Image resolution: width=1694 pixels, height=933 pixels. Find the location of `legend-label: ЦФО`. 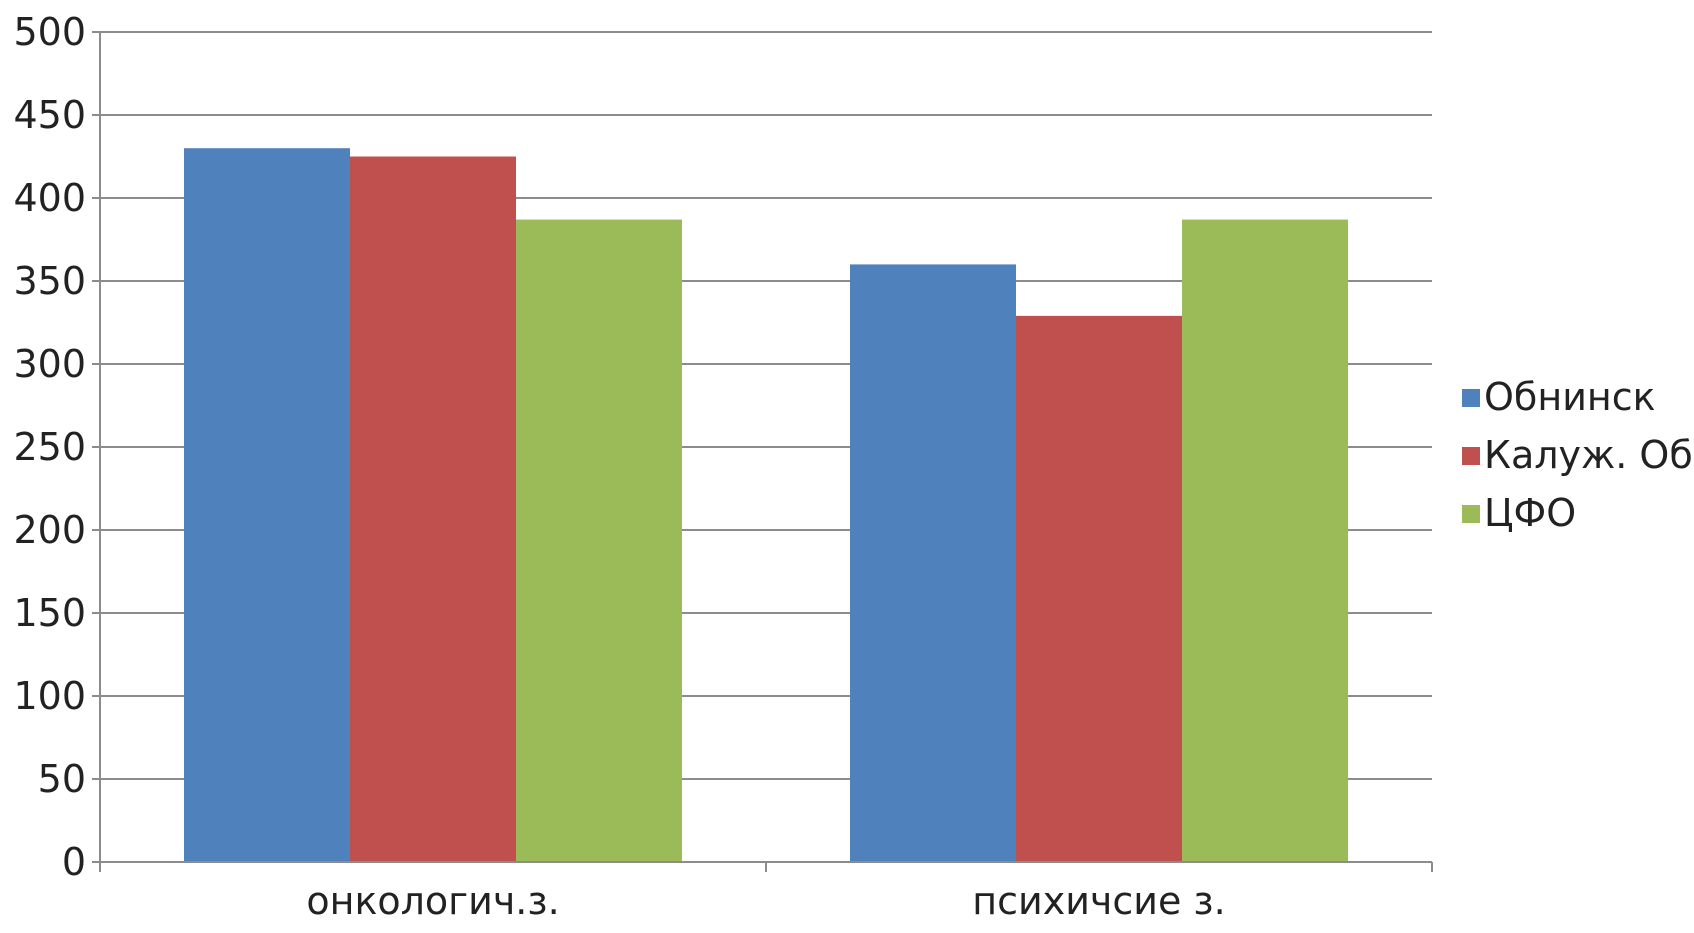

legend-label: ЦФО is located at coordinates (1530, 513).